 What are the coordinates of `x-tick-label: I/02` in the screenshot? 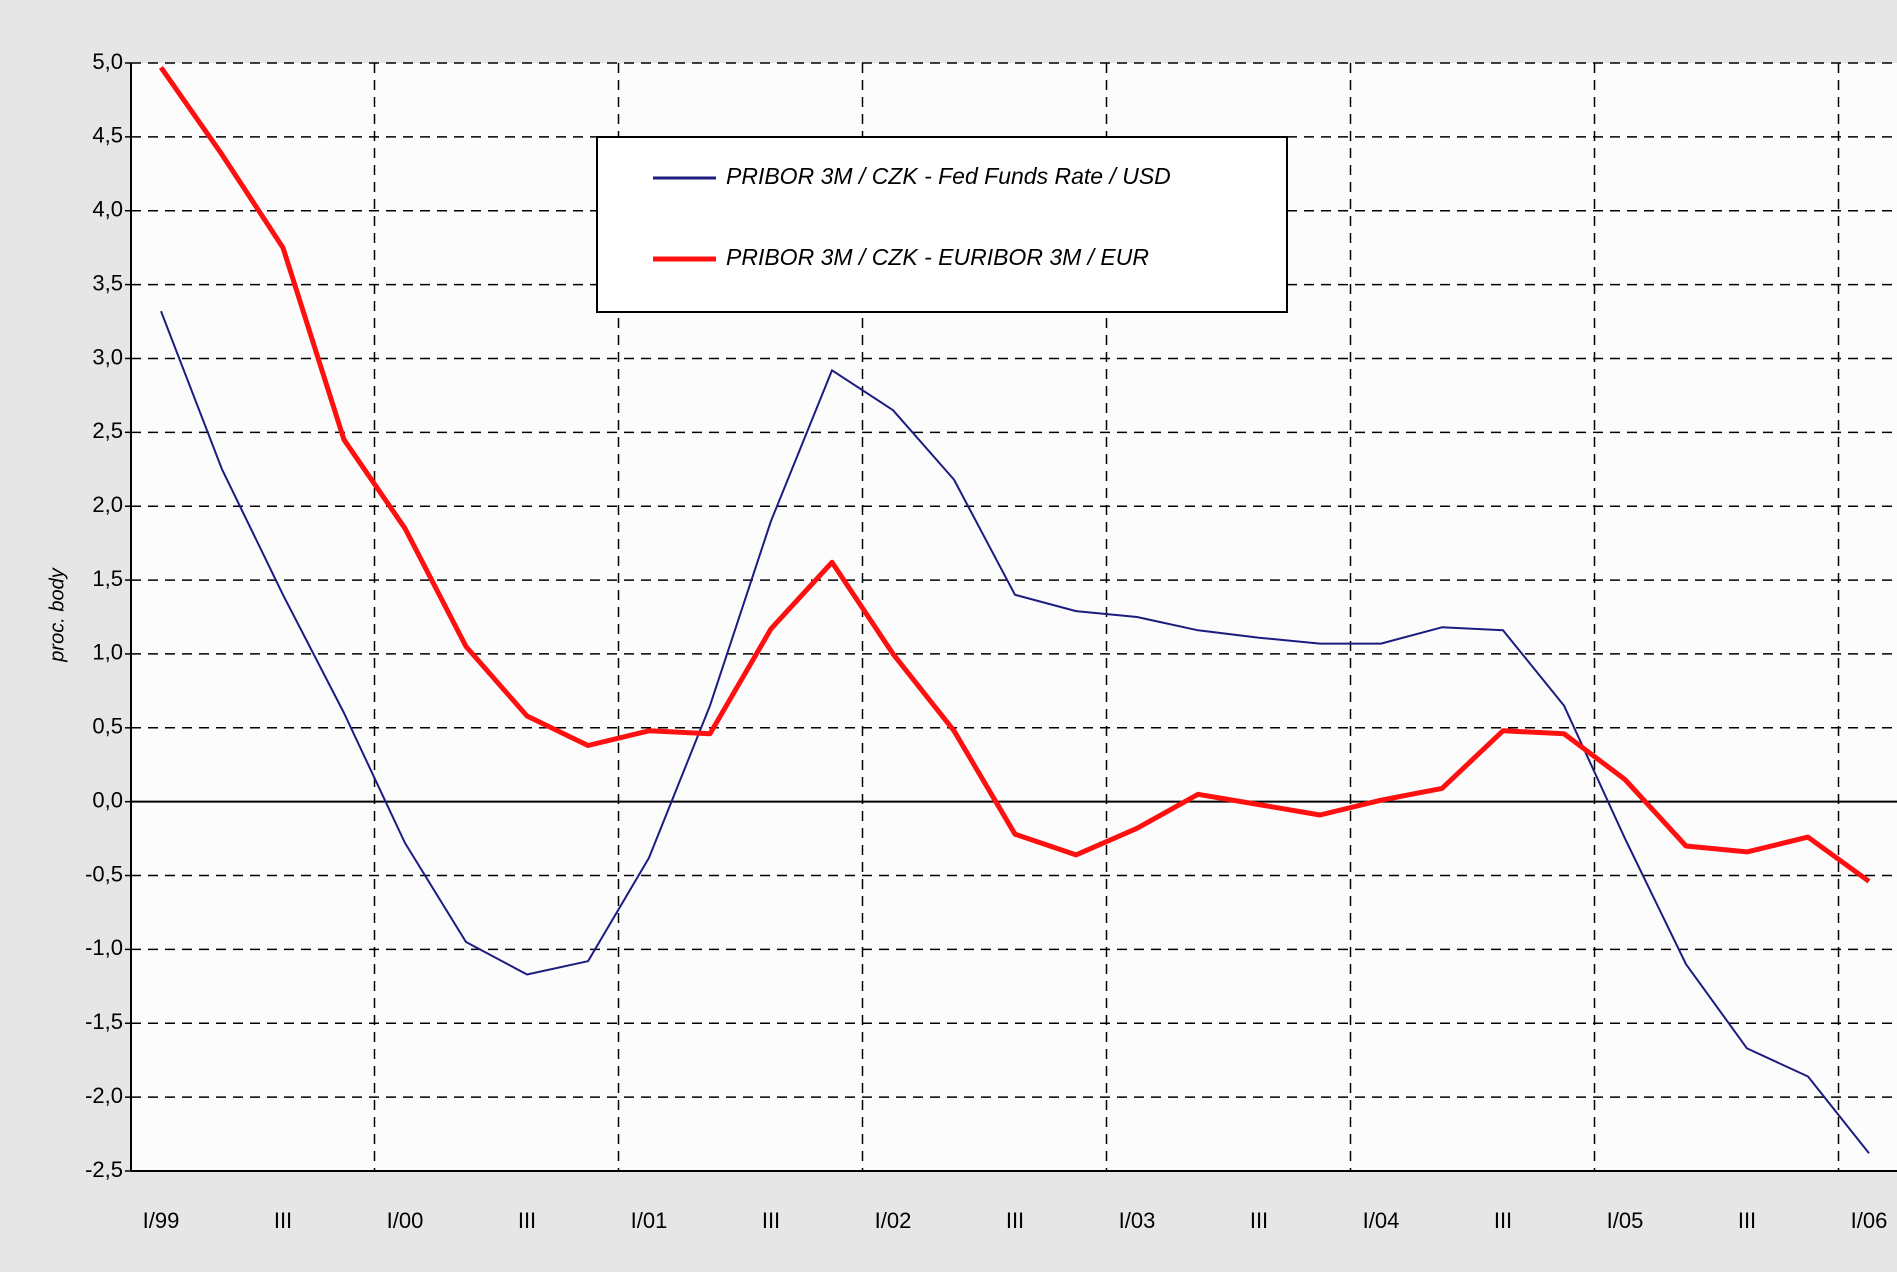 It's located at (893, 1220).